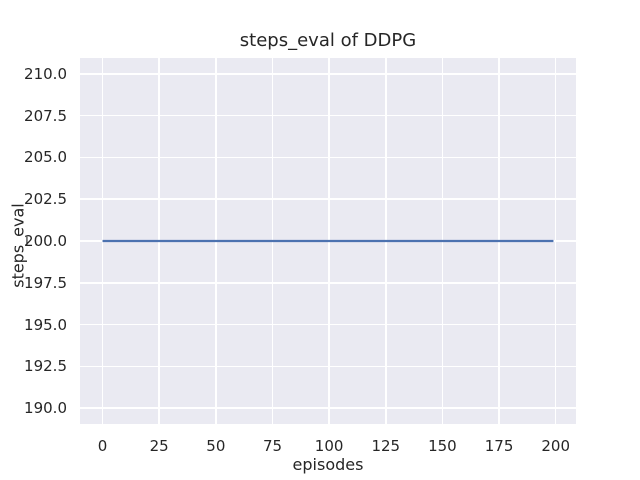 The height and width of the screenshot is (480, 640). I want to click on y-tick-label: 192.5, so click(45, 366).